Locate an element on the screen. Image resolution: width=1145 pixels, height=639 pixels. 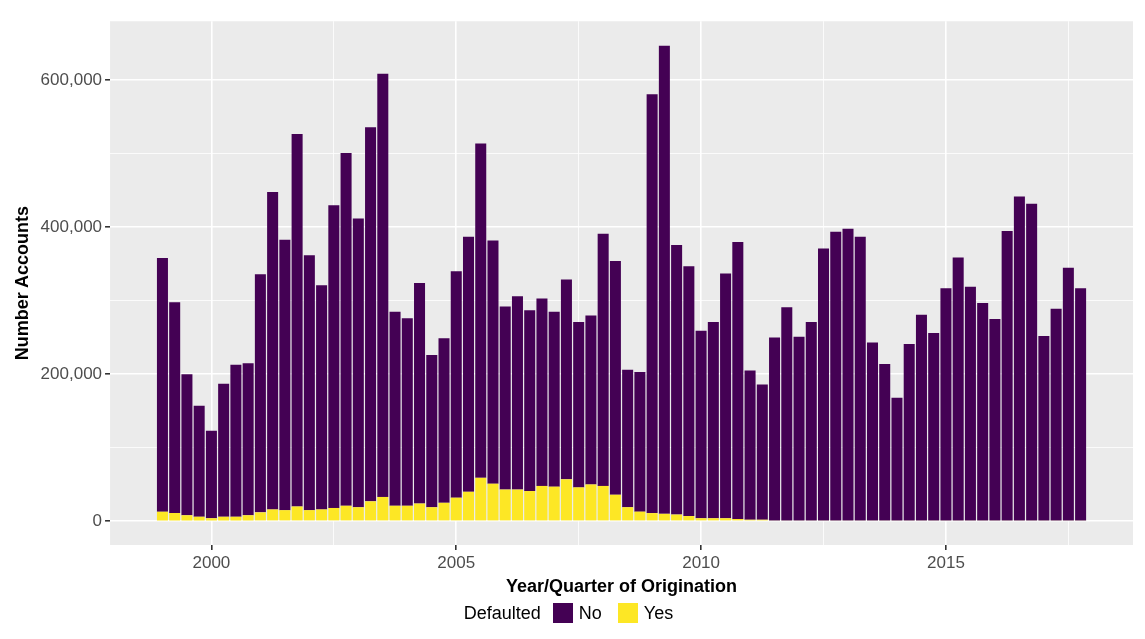
y-tick-label: 200,000 is located at coordinates (71, 373).